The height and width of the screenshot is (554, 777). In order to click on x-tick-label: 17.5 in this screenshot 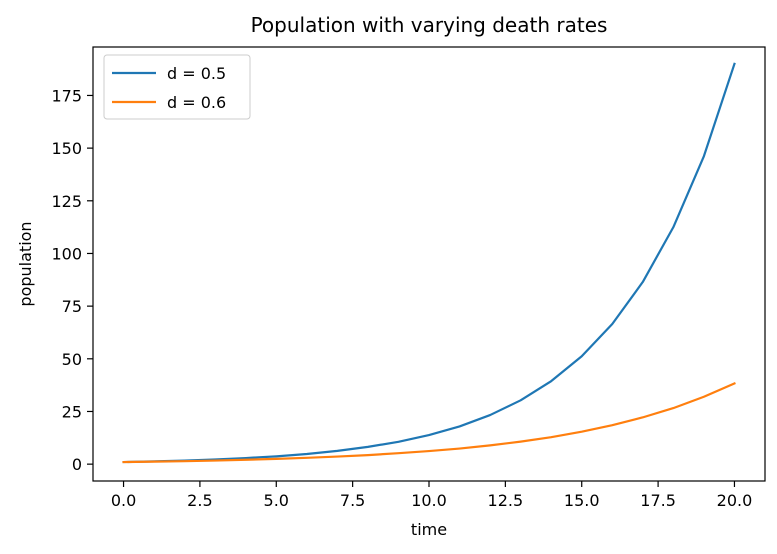, I will do `click(658, 500)`.